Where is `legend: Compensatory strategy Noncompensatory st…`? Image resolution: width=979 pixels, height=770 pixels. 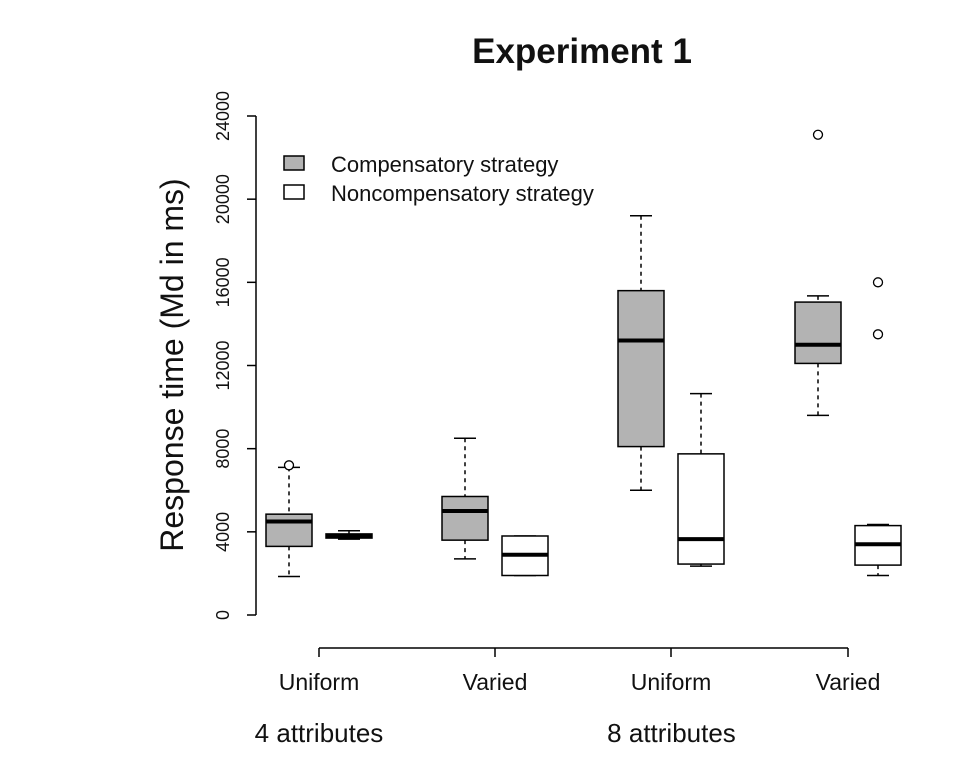
legend: Compensatory strategy Noncompensatory st… is located at coordinates (438, 179).